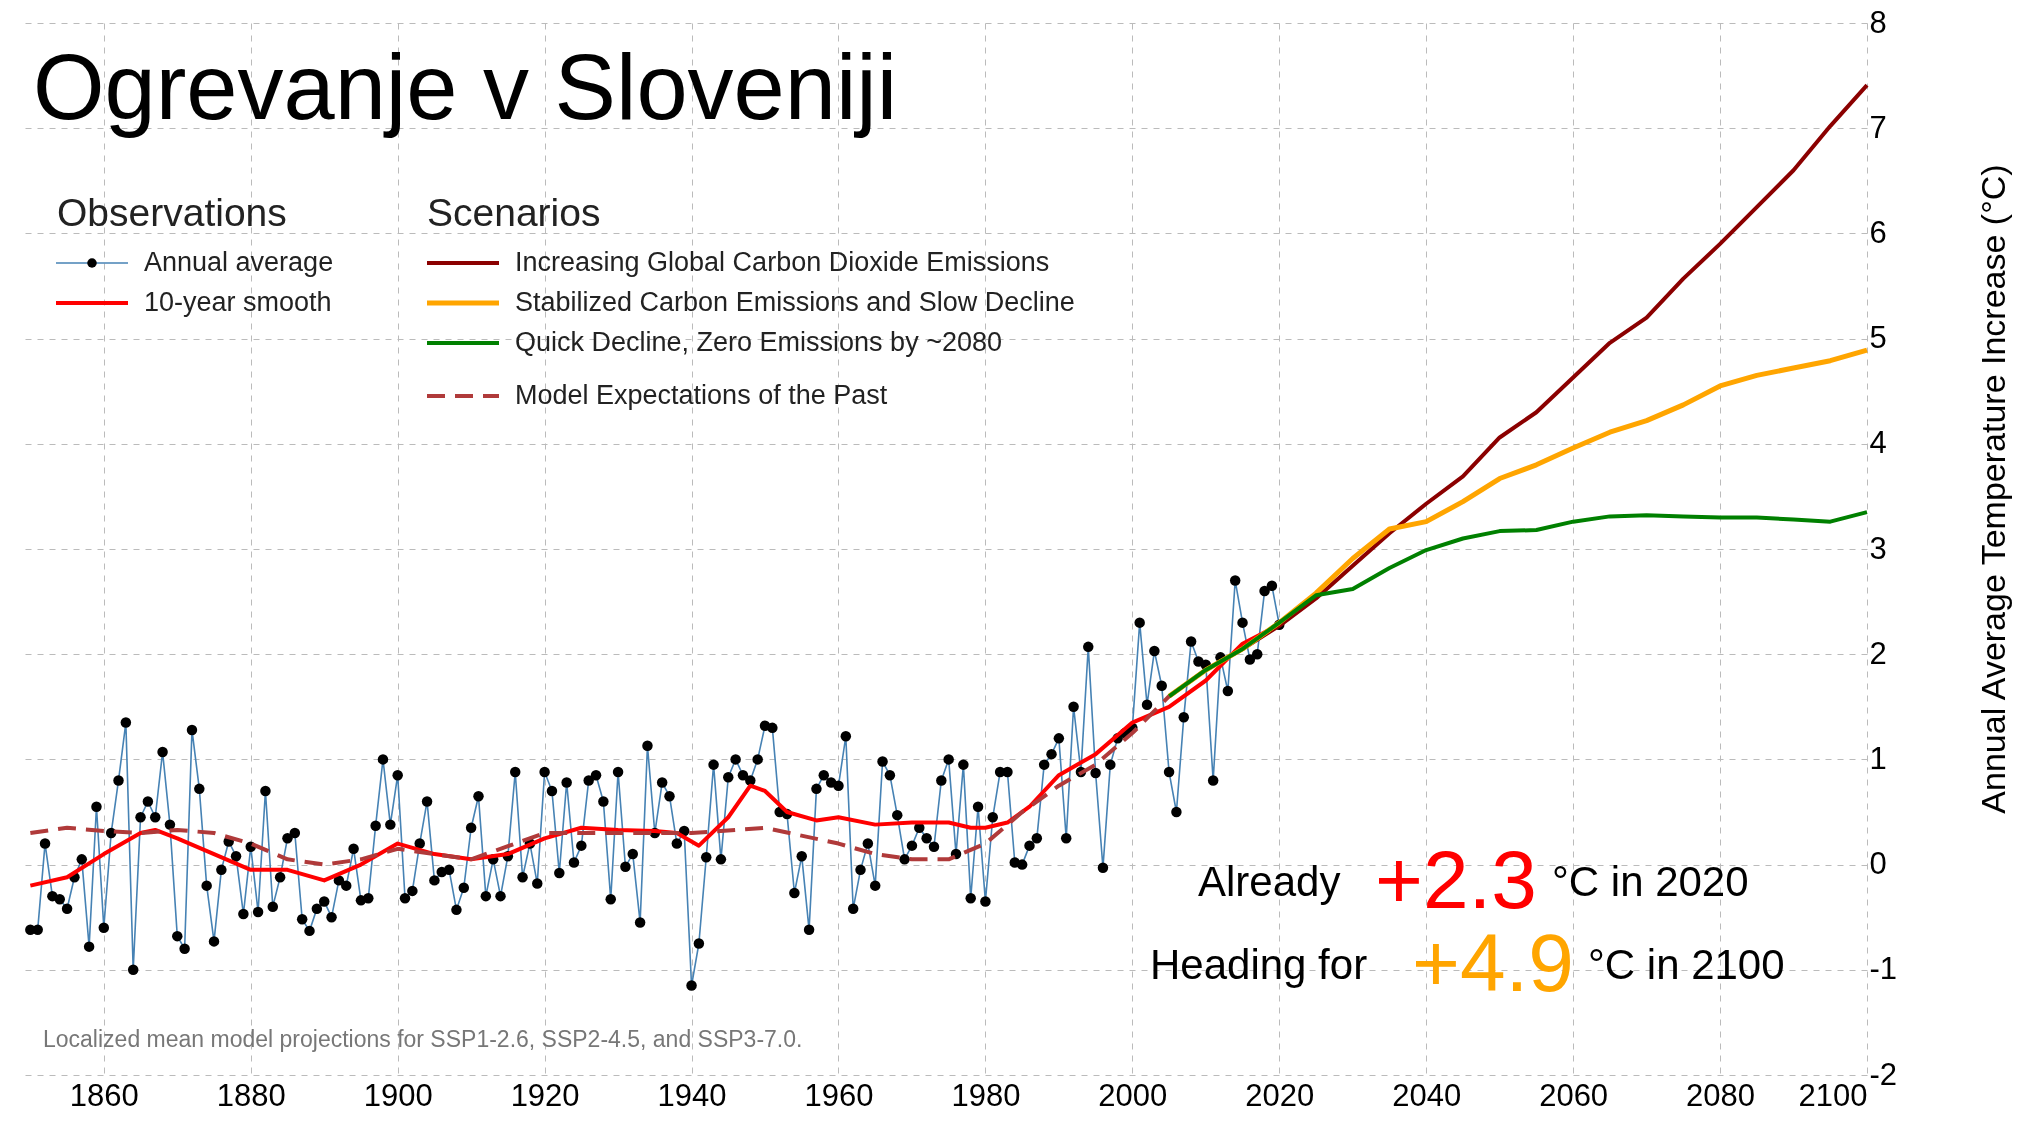 This screenshot has width=2031, height=1127. Describe the element at coordinates (239, 262) in the screenshot. I see `legend-label: Annual average` at that location.